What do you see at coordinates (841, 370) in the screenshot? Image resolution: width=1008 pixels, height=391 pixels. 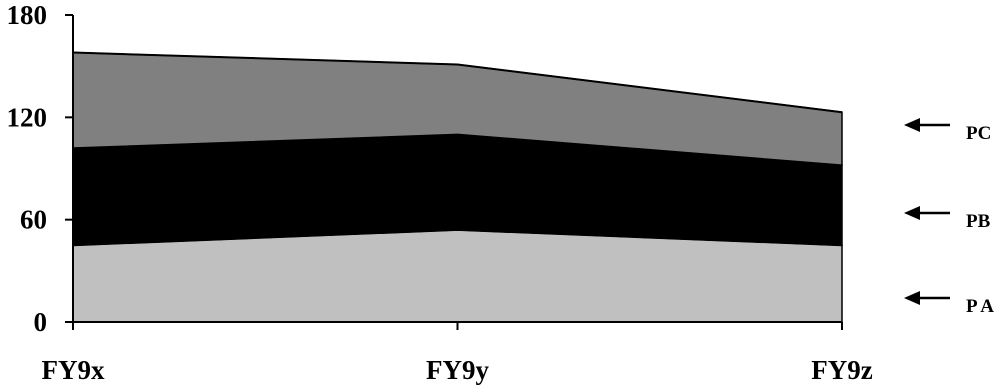 I see `x-category-label: FY9z` at bounding box center [841, 370].